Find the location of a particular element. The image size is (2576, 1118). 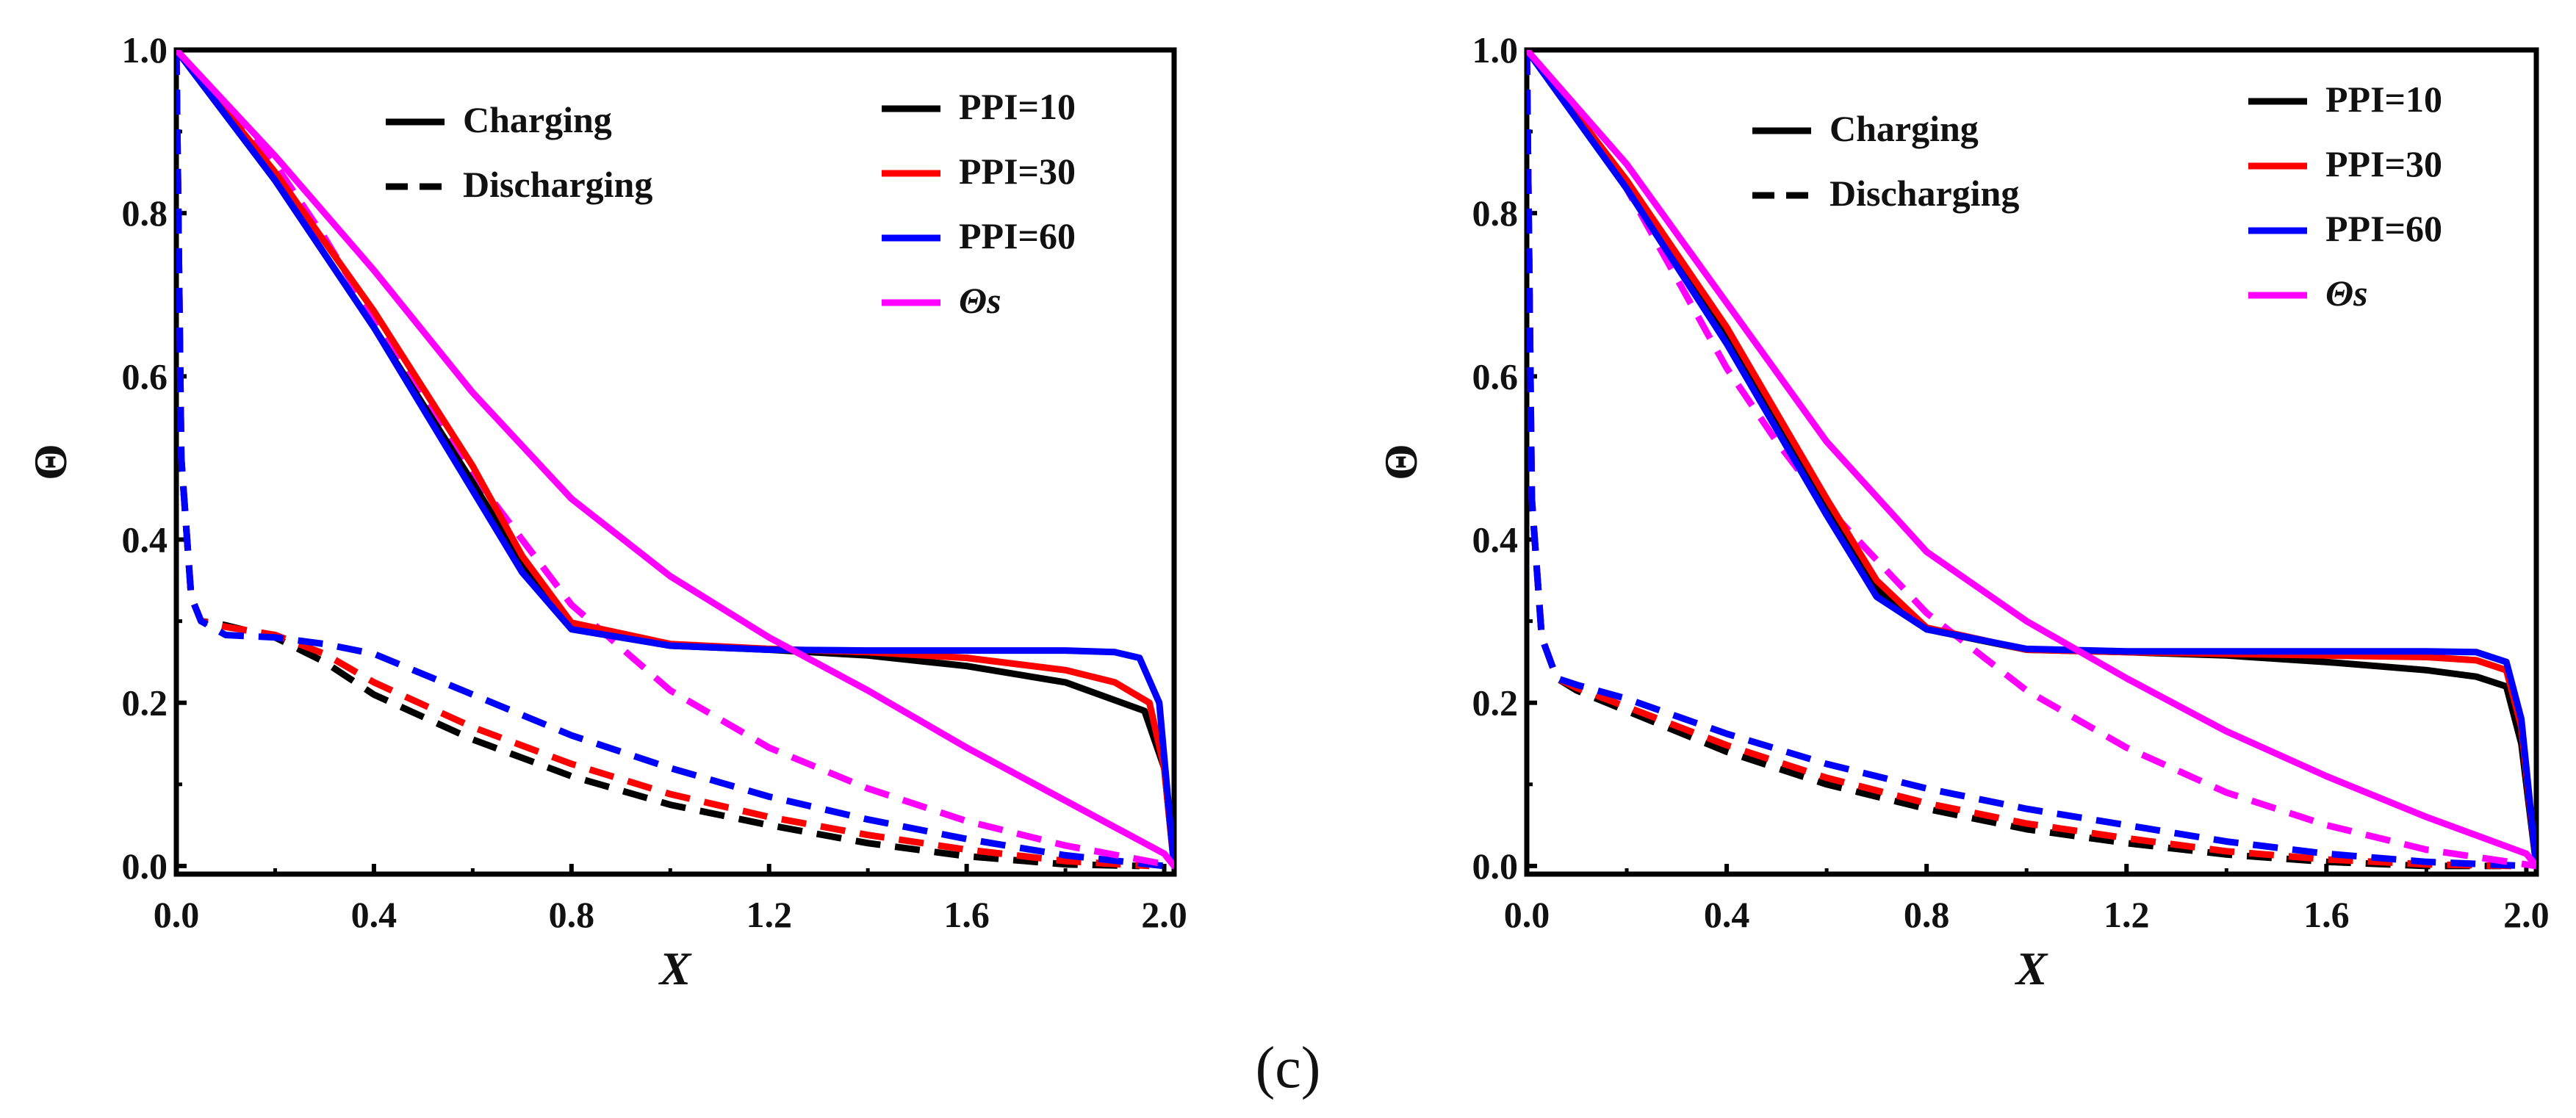

figure-caption: (c) is located at coordinates (1288, 1068).